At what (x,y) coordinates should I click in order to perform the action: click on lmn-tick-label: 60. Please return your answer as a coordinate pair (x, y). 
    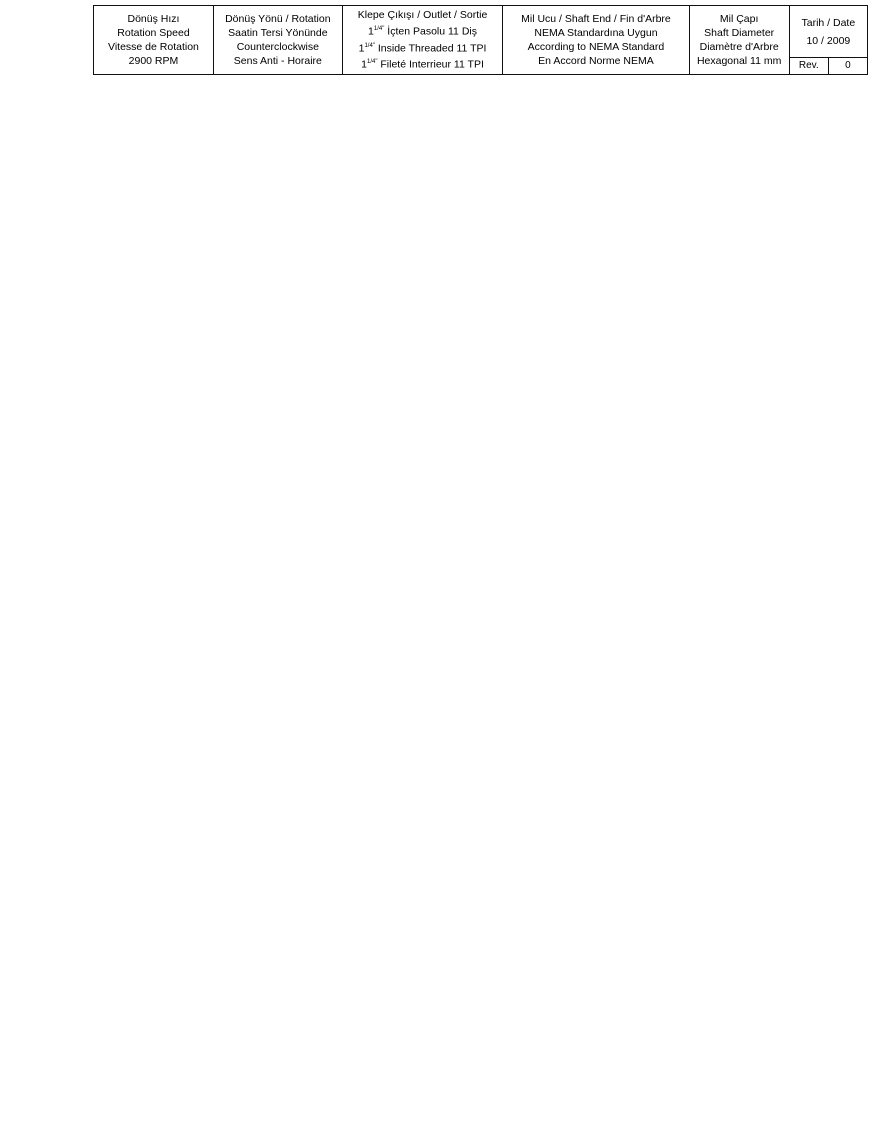
    Looking at the image, I should click on (374, 690).